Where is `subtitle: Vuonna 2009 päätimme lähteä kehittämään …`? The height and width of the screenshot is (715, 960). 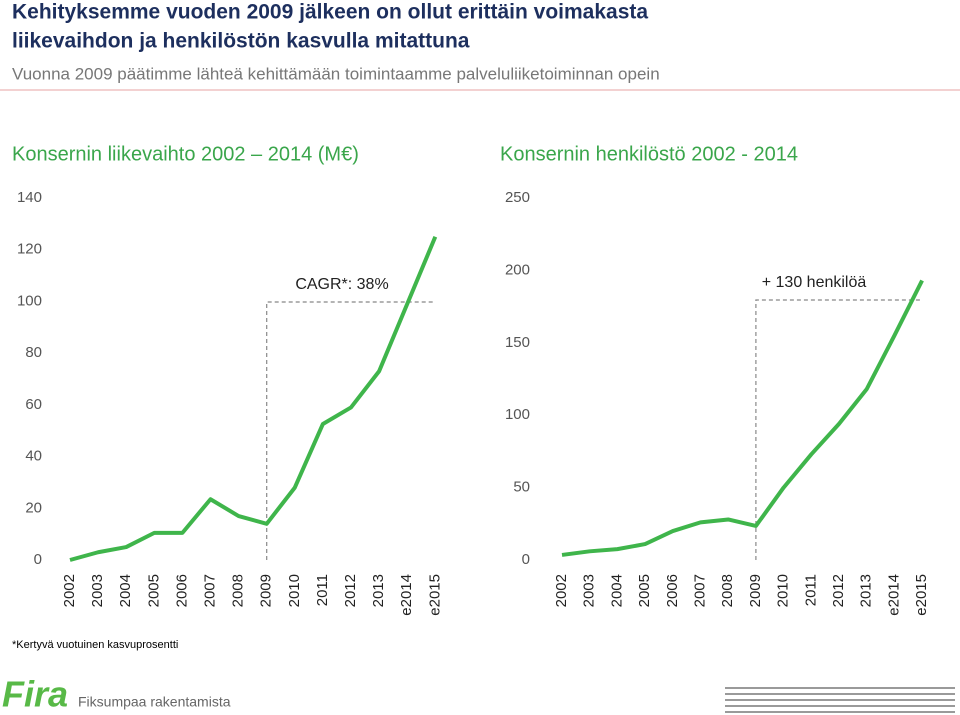
subtitle: Vuonna 2009 päätimme lähteä kehittämään … is located at coordinates (336, 73).